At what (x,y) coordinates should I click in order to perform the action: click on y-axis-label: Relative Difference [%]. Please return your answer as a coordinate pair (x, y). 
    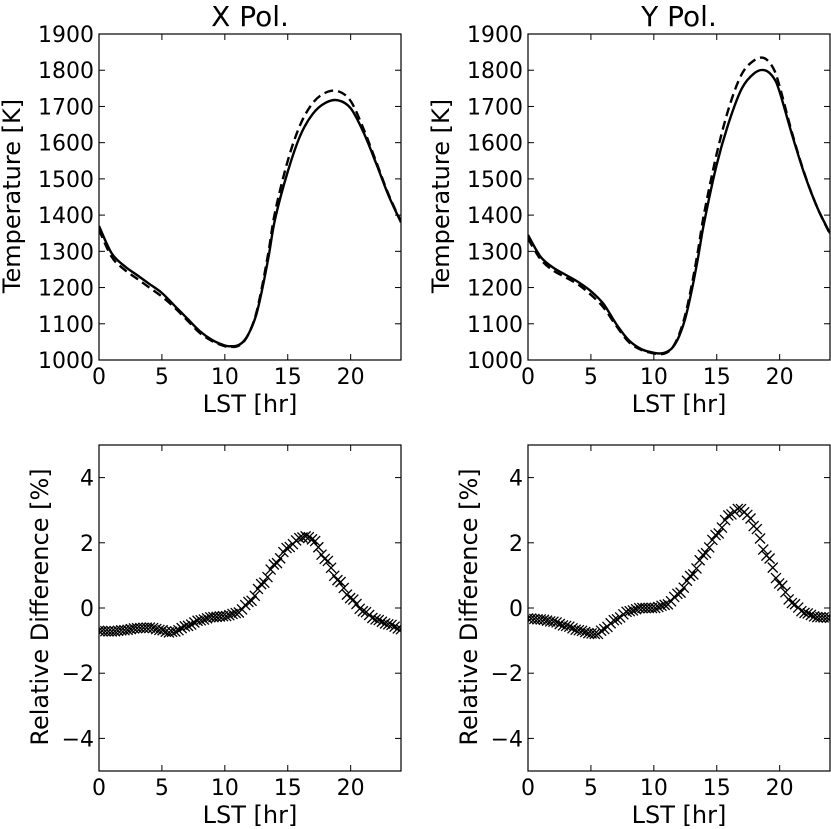
    Looking at the image, I should click on (469, 606).